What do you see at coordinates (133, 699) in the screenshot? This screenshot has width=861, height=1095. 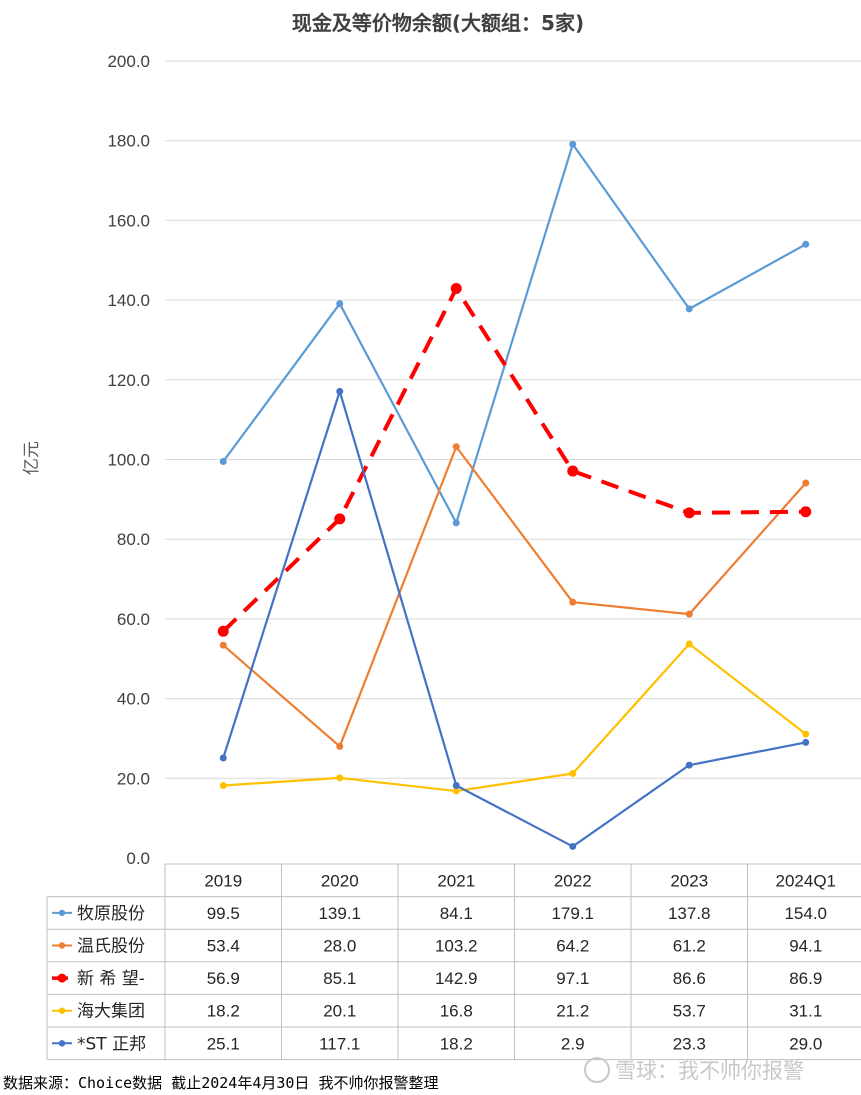 I see `y-tick-label: 40.0` at bounding box center [133, 699].